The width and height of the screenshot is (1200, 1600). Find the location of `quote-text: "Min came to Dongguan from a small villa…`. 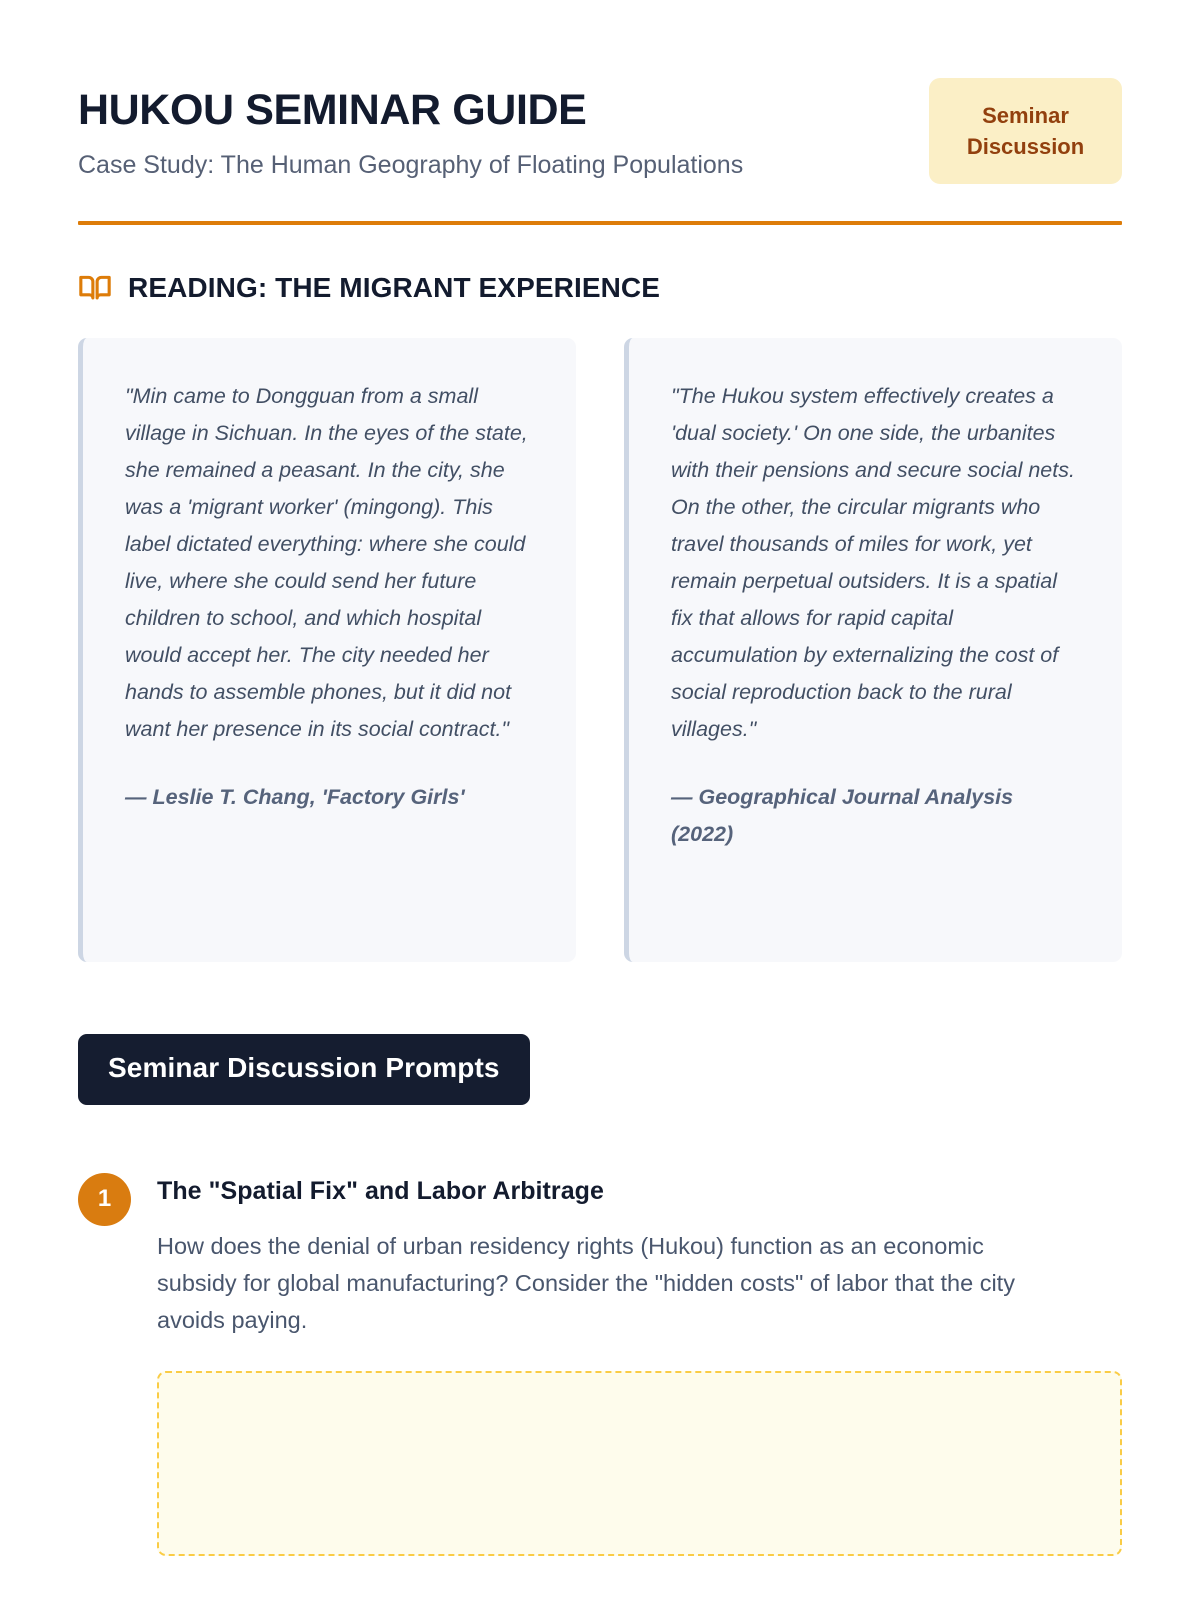

quote-text: "Min came to Dongguan from a small villa… is located at coordinates (326, 563).